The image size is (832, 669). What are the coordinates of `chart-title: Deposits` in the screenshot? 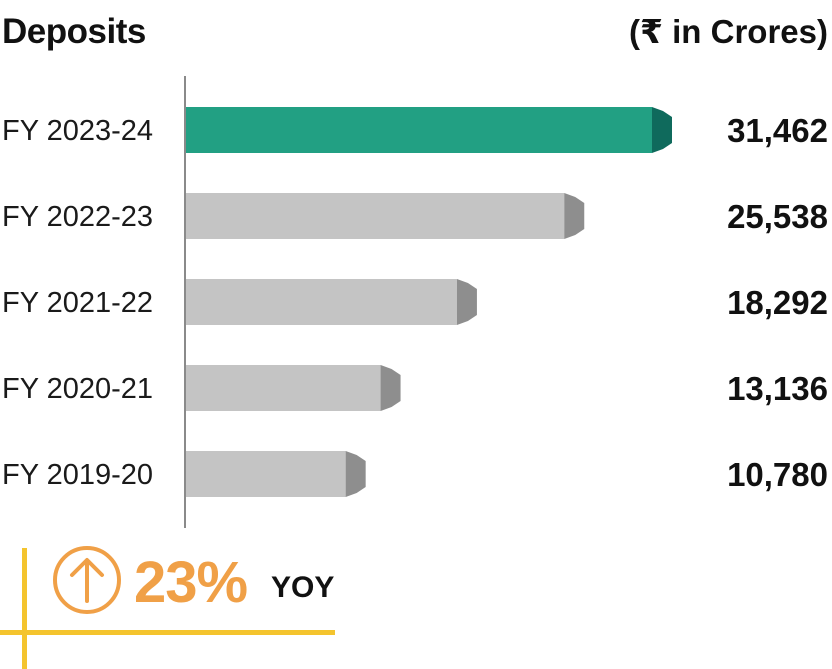 It's located at (74, 31).